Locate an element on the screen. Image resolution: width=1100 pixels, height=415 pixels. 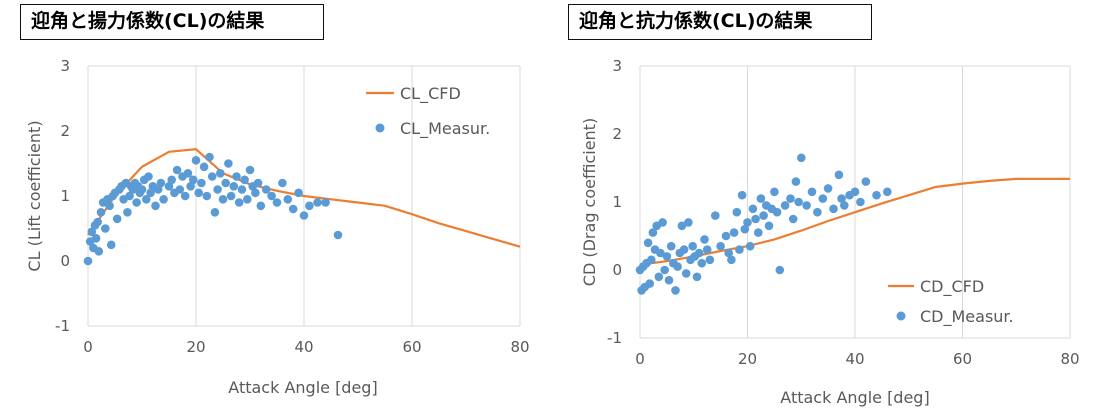
legend-label-cfd: CL_CFD is located at coordinates (430, 94).